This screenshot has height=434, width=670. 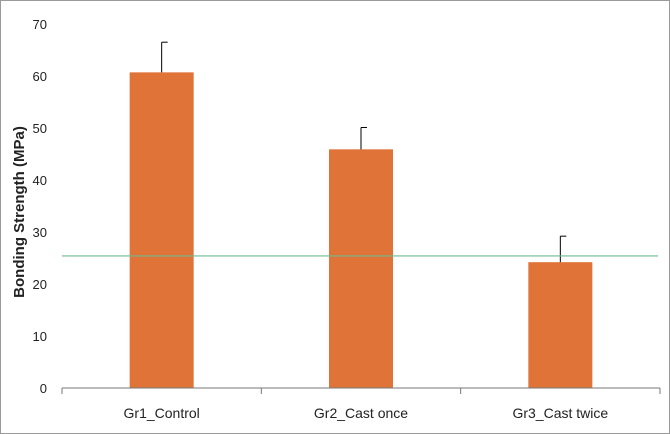 I want to click on x-axis-labels: Gr1_Control Gr2_Cast once Gr3_Cast twice, so click(x=366, y=413).